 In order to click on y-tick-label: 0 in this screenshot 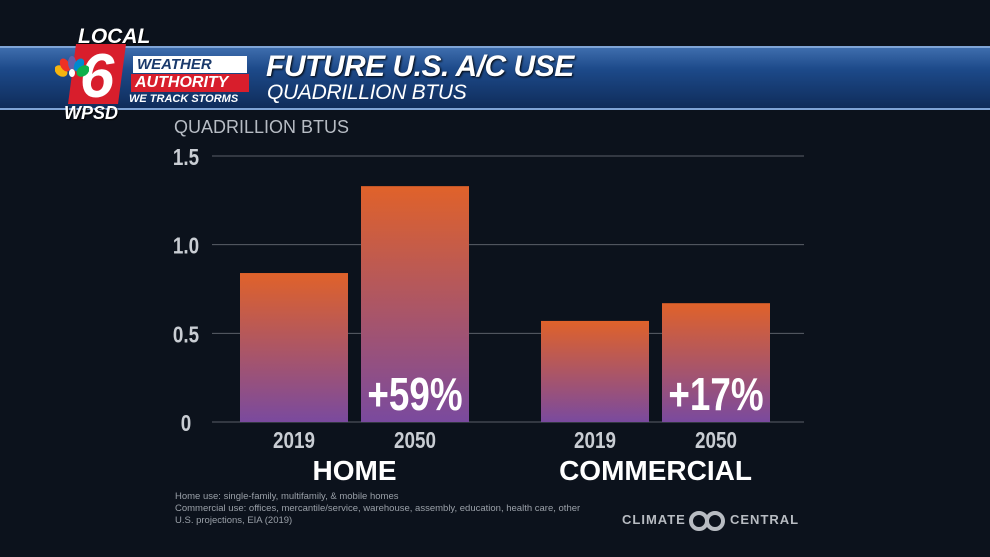, I will do `click(186, 423)`.